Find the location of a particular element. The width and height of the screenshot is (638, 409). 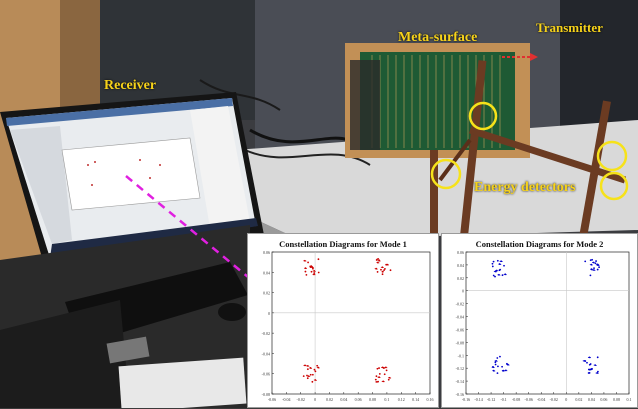

y-tick-label: -0.14 is located at coordinates (460, 381).